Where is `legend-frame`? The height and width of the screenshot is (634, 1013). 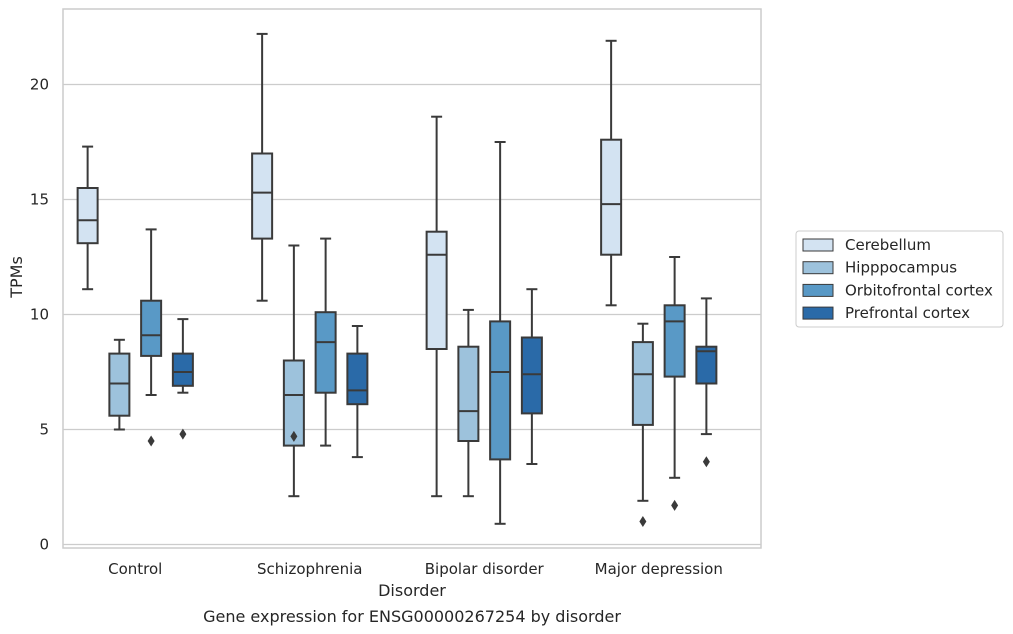
legend-frame is located at coordinates (899, 279).